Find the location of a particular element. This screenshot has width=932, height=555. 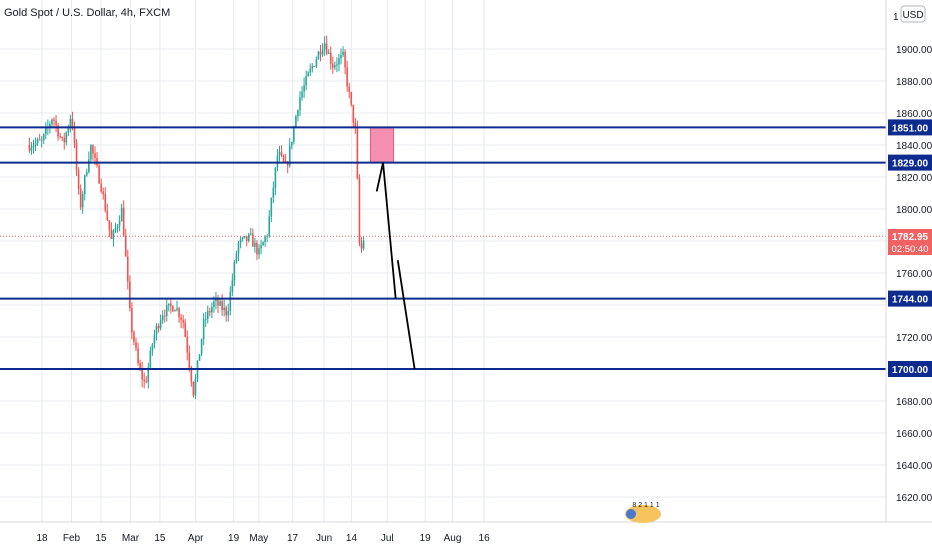

watermark-text: 8 2 1 1 1 is located at coordinates (645, 505).